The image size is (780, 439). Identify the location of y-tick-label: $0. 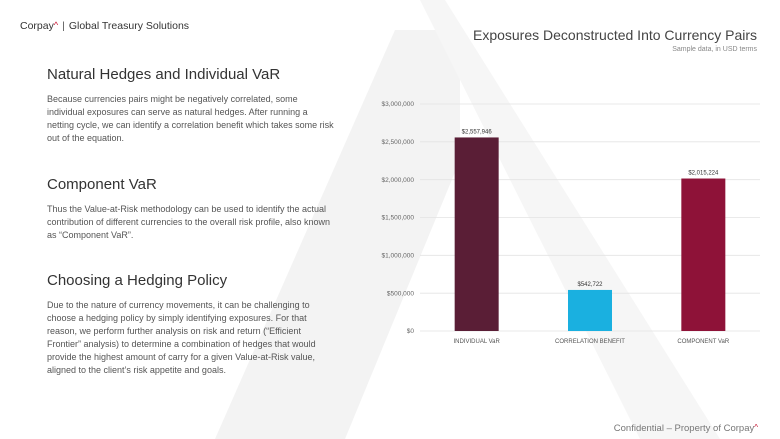
(411, 331).